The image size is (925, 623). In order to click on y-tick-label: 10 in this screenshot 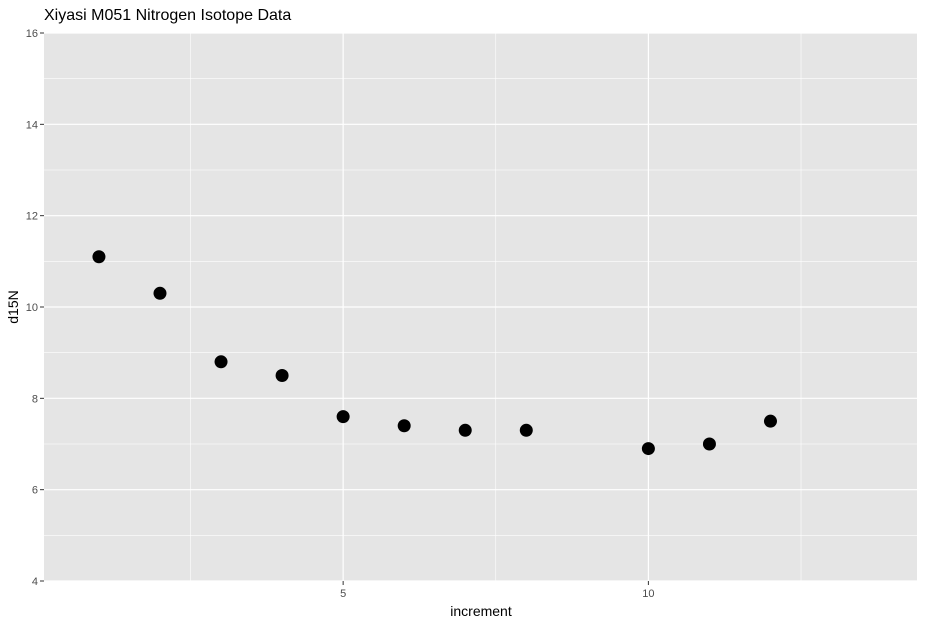, I will do `click(32, 308)`.